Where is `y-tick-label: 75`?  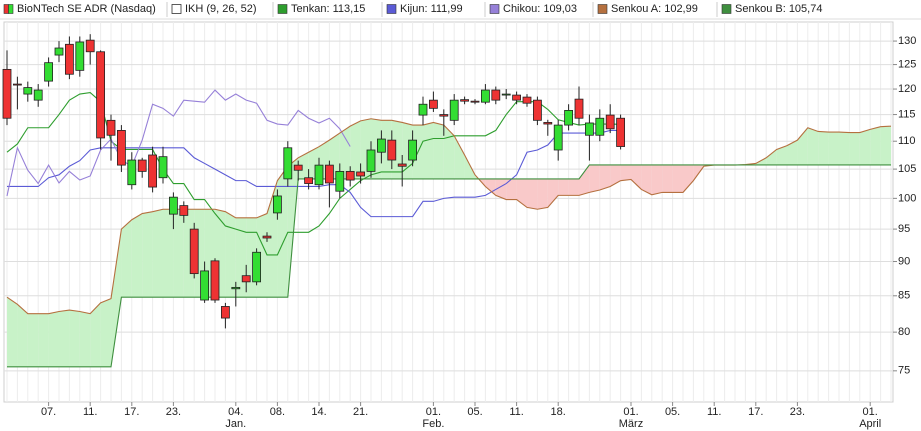 y-tick-label: 75 is located at coordinates (904, 371).